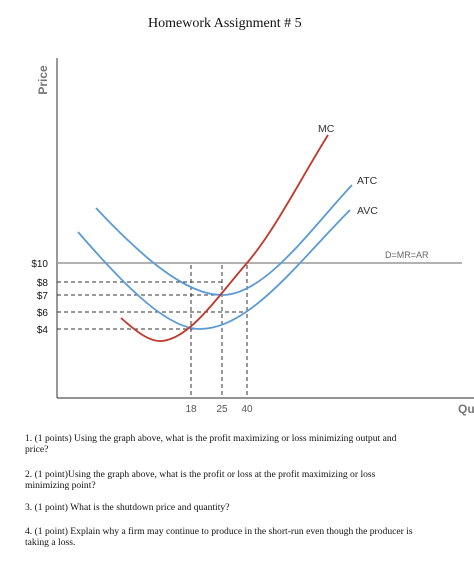 The image size is (474, 562). What do you see at coordinates (43, 330) in the screenshot?
I see `price-tick: $4` at bounding box center [43, 330].